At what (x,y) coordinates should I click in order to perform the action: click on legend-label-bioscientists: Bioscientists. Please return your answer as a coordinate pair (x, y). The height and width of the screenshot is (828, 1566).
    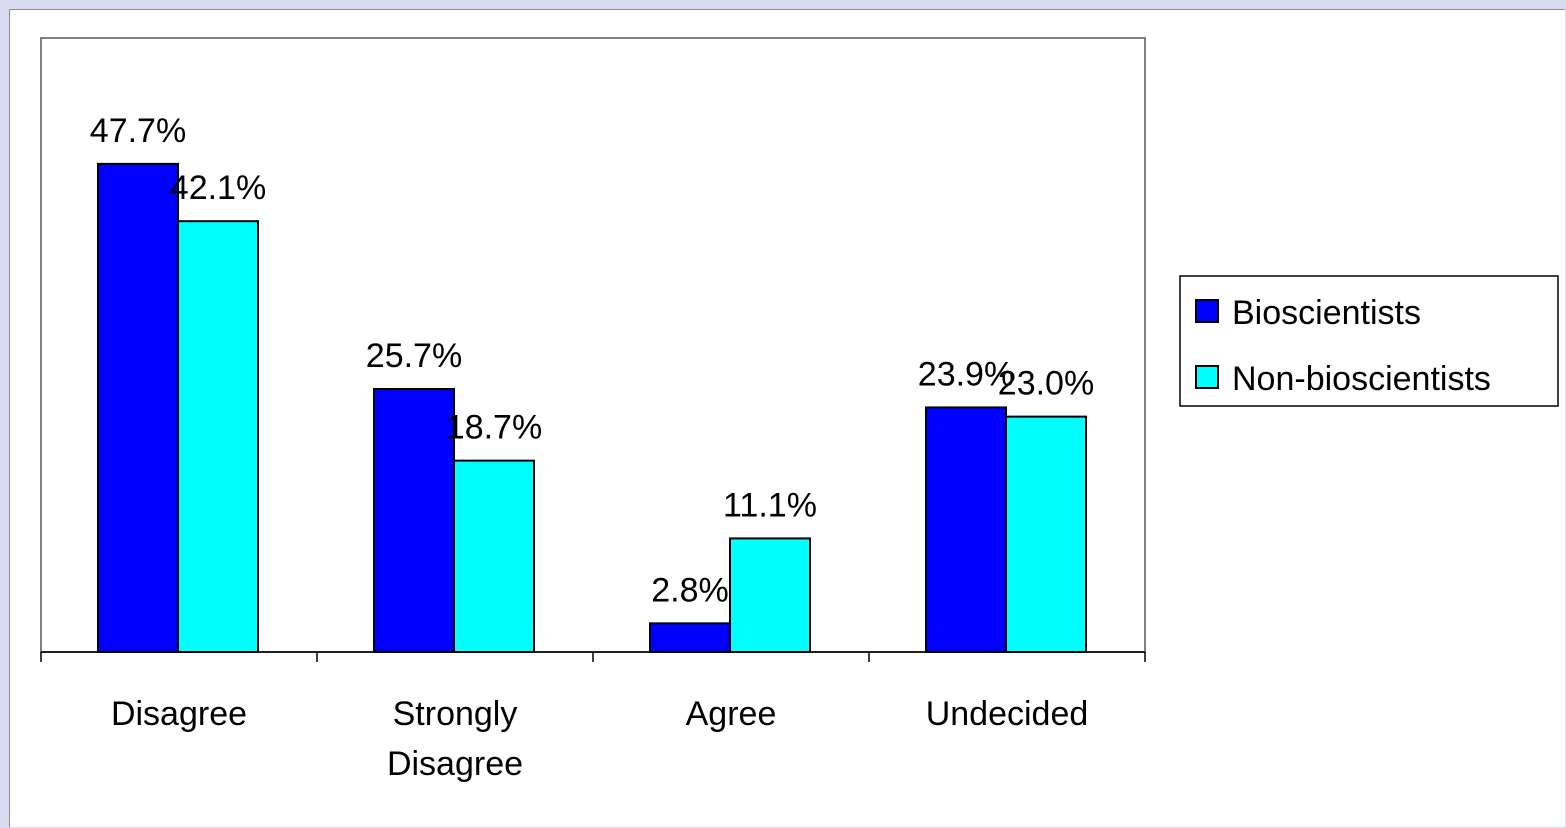
    Looking at the image, I should click on (1326, 313).